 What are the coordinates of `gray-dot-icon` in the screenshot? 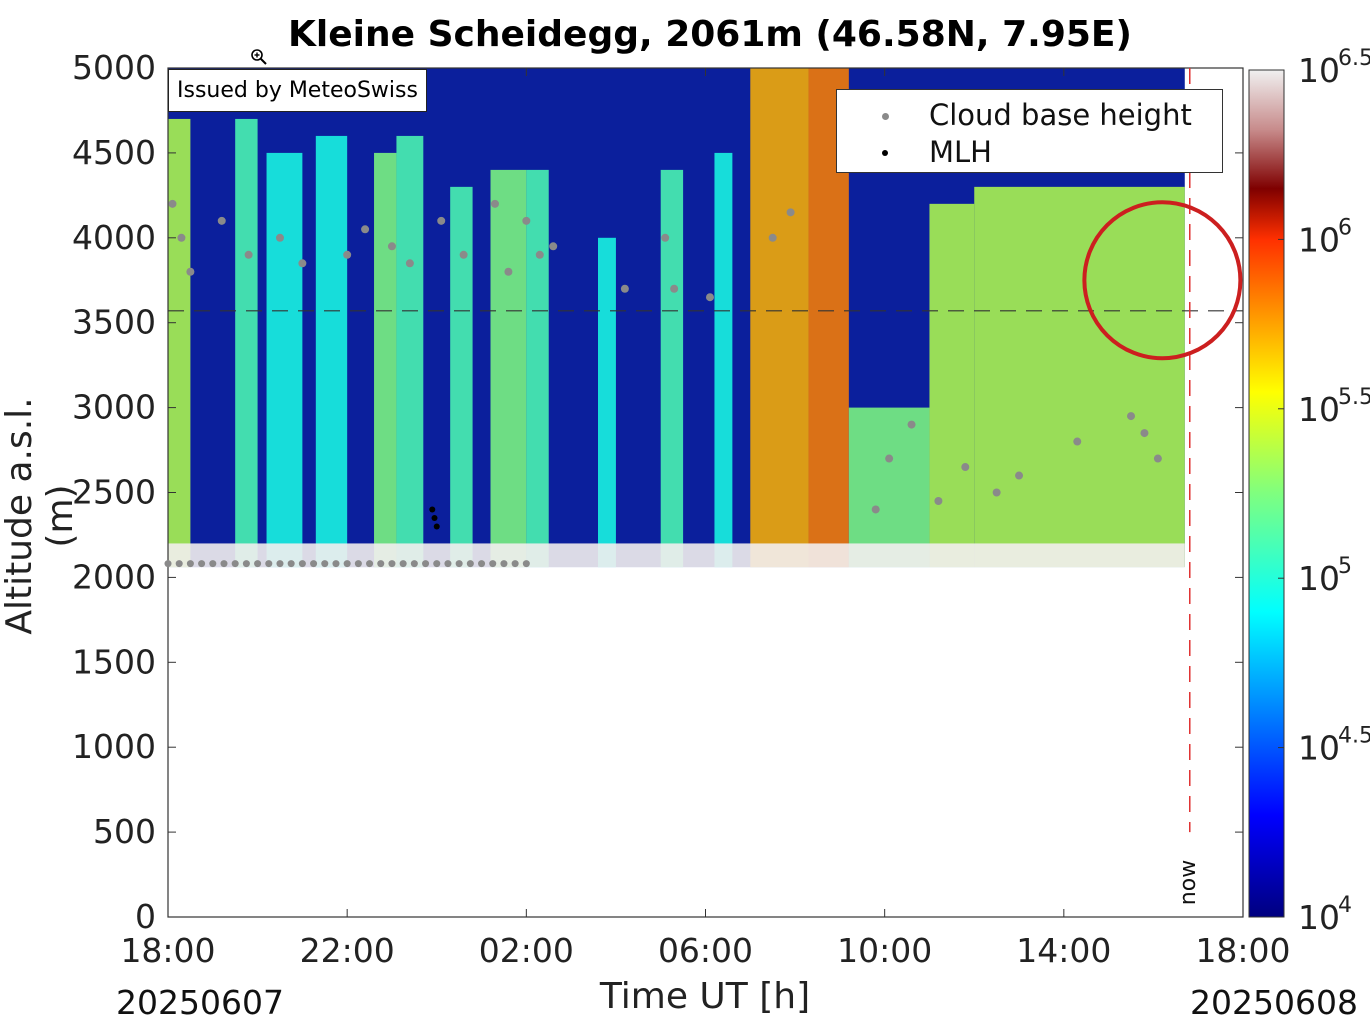 It's located at (885, 116).